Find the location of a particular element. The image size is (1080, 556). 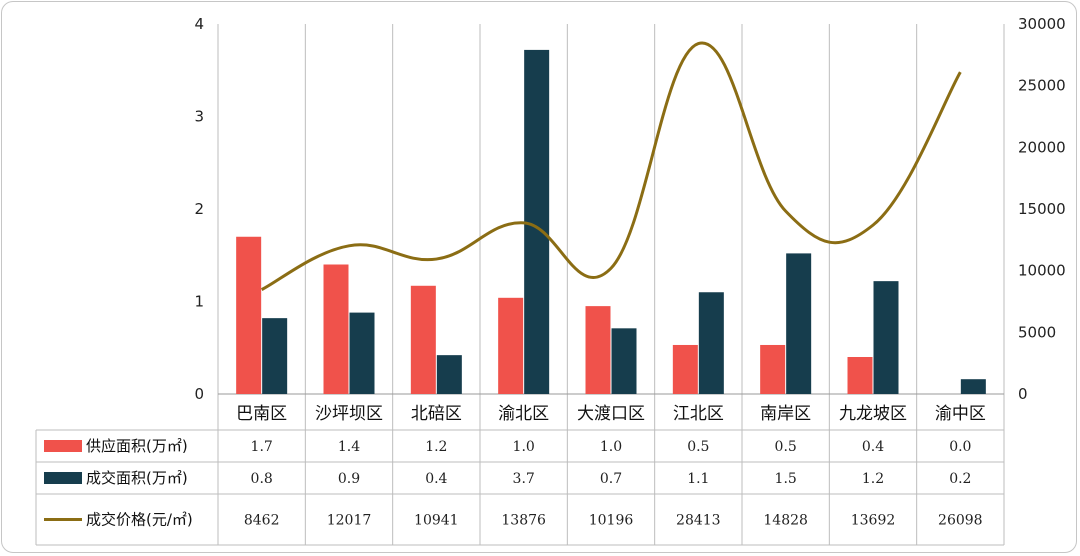

table-cell: 0.2 is located at coordinates (960, 479).